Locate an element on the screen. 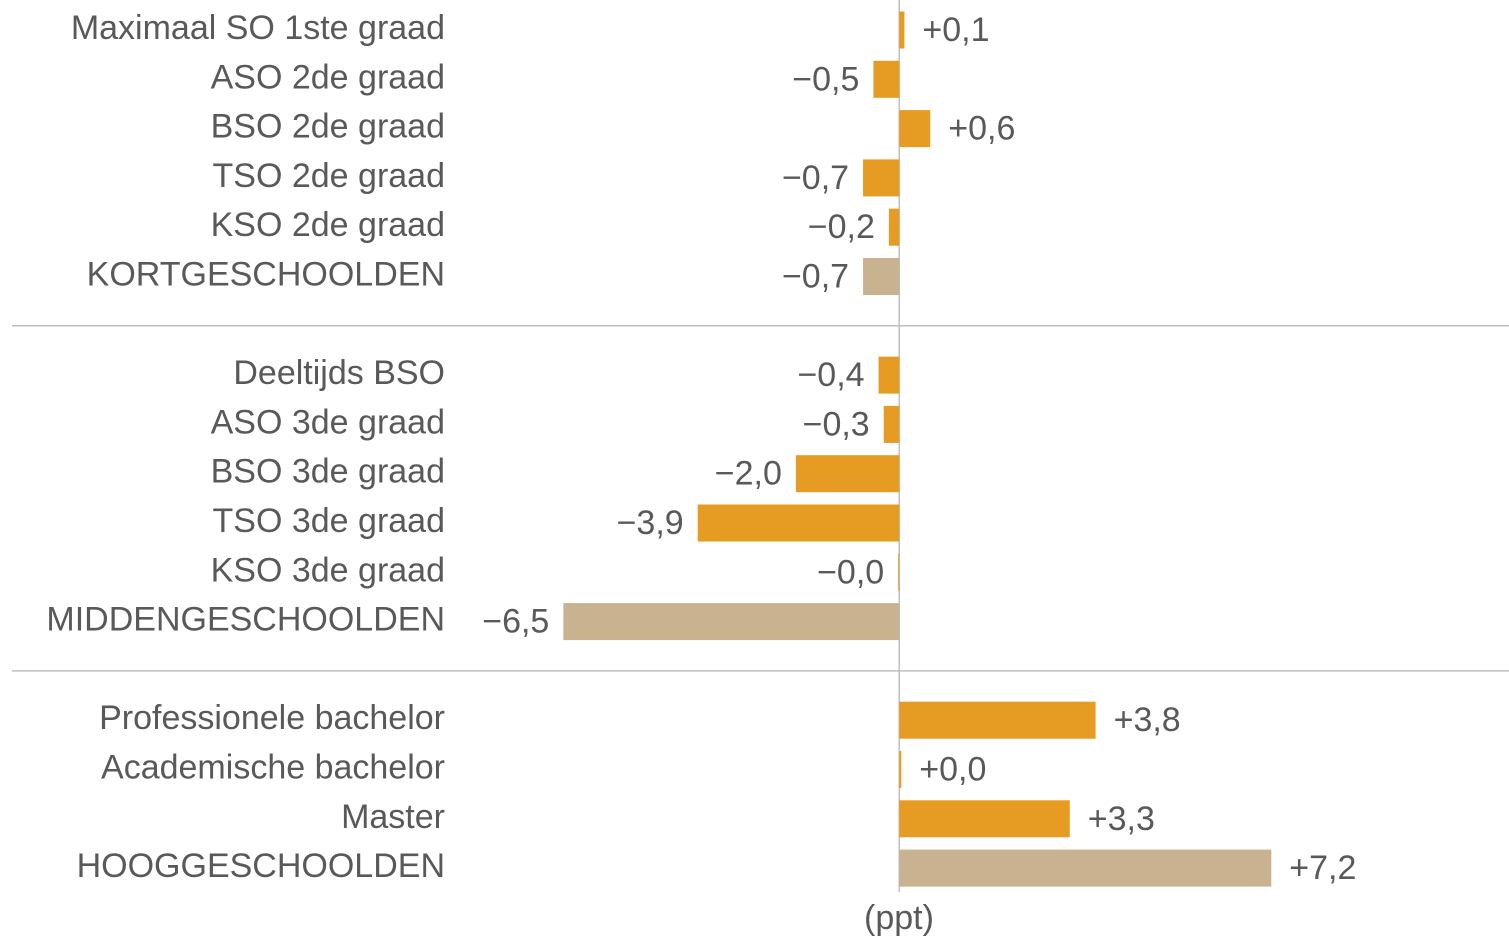 The height and width of the screenshot is (944, 1509). value-label: −3,9 is located at coordinates (650, 523).